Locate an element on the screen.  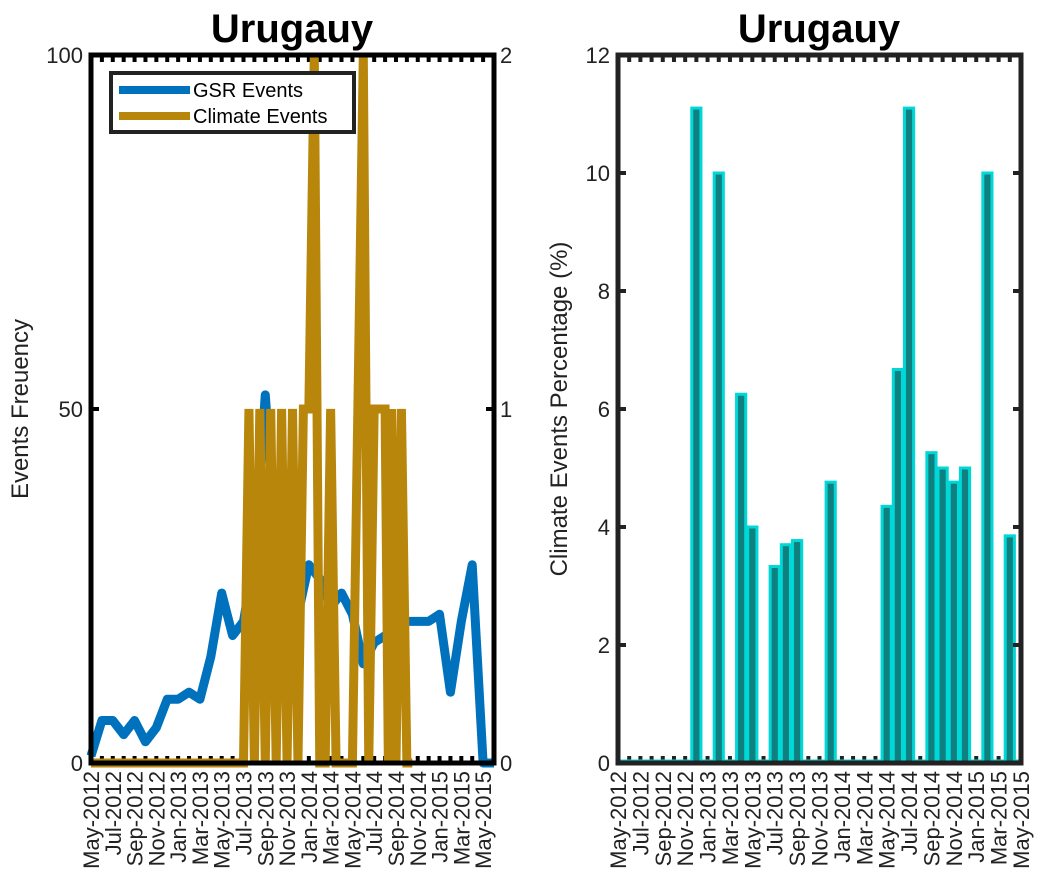
left-x-tick-label: Jan-2013 is located at coordinates (178, 817).